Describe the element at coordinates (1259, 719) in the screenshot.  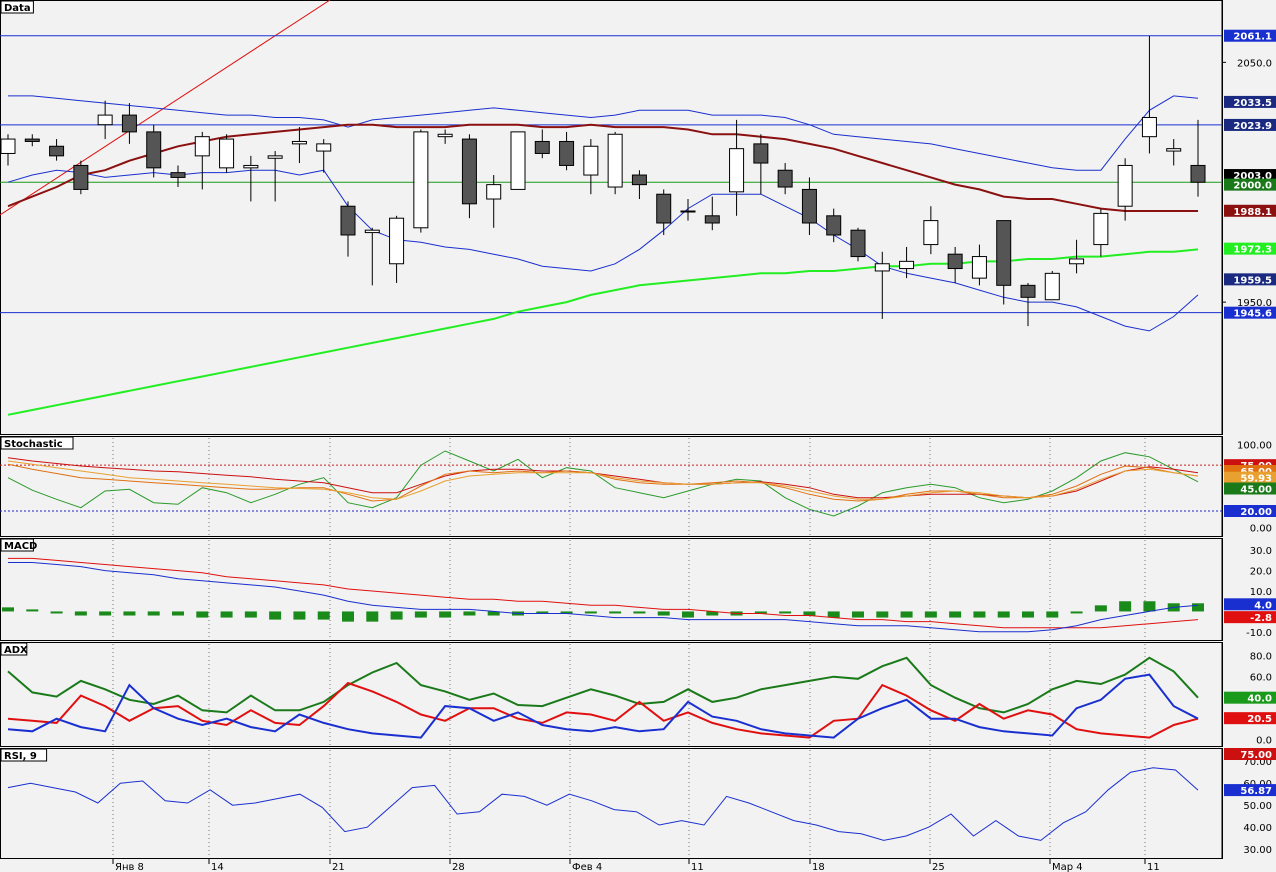
I see `adx-badge: 20.5` at that location.